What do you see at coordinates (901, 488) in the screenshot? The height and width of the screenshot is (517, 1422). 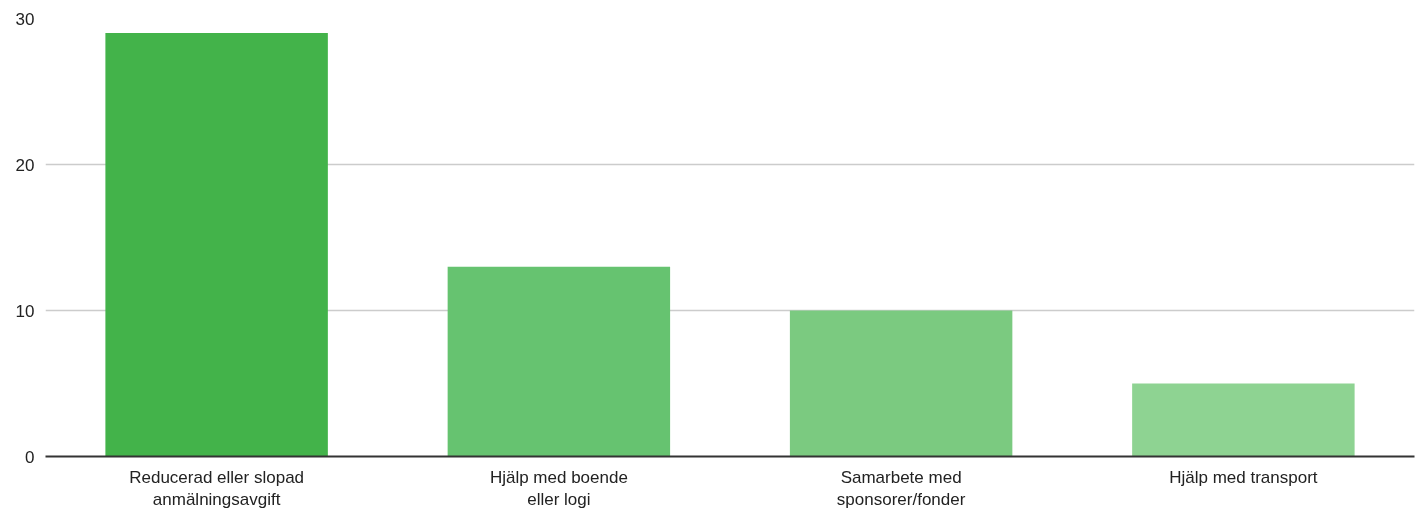 I see `x-tick-label: Samarbete med sponsorer/fonder` at bounding box center [901, 488].